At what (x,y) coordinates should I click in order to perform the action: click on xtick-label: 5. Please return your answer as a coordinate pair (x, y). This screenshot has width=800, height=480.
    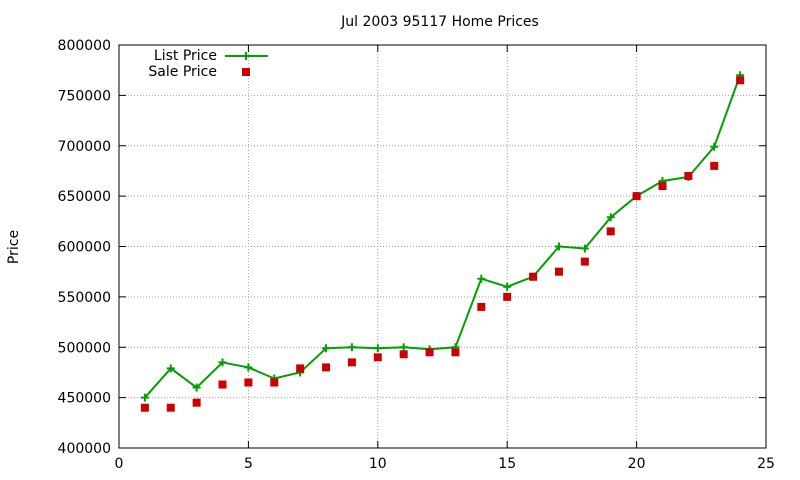
    Looking at the image, I should click on (248, 464).